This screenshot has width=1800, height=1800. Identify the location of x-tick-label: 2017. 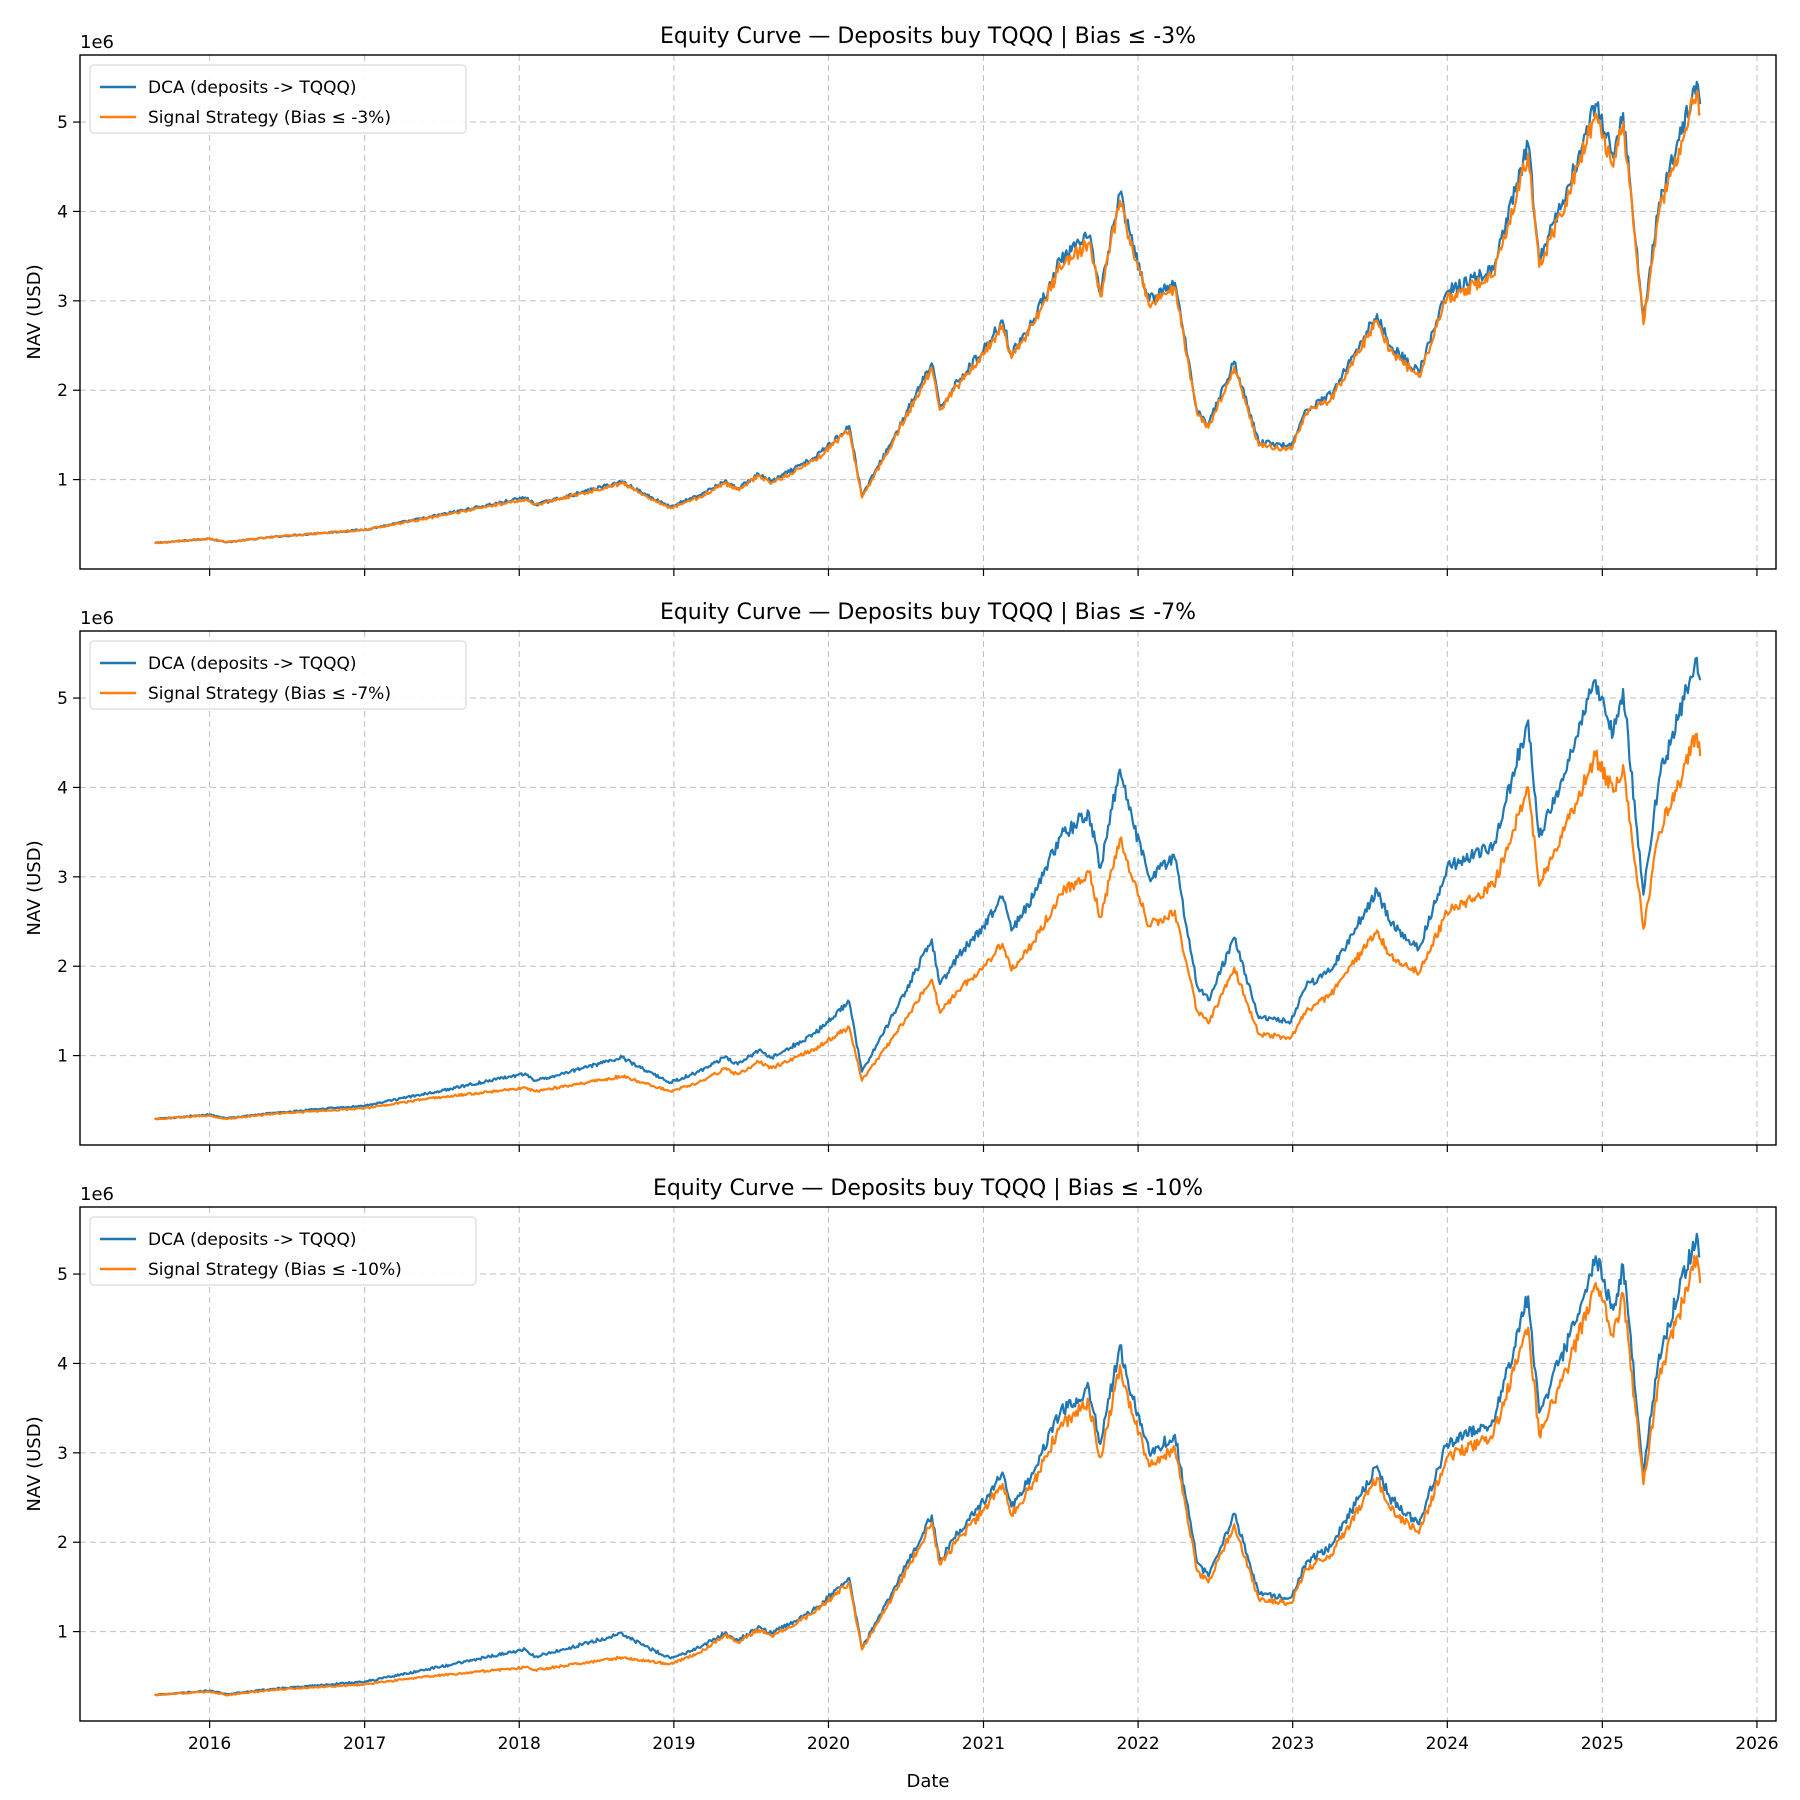
(364, 1744).